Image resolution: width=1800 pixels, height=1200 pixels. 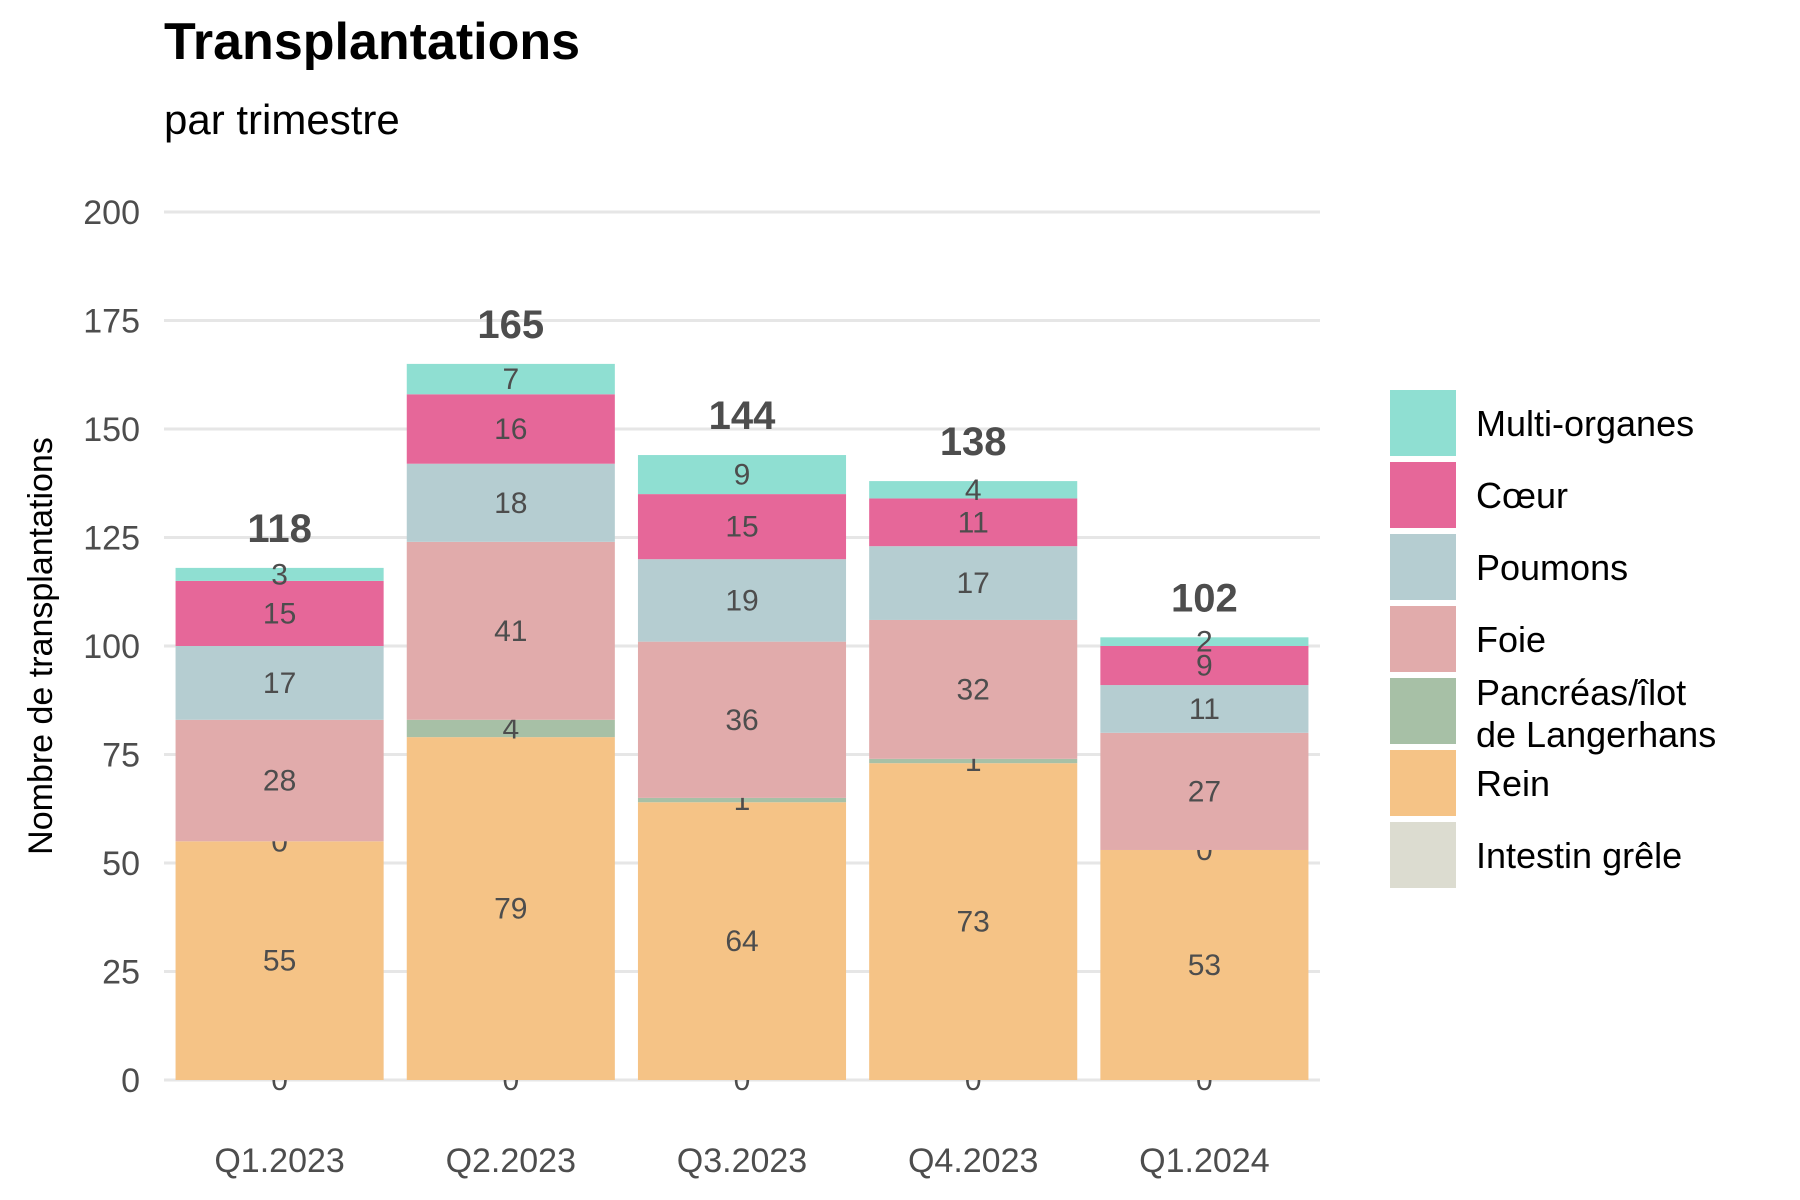 I want to click on y-tick-label-175: 175, so click(x=111, y=322).